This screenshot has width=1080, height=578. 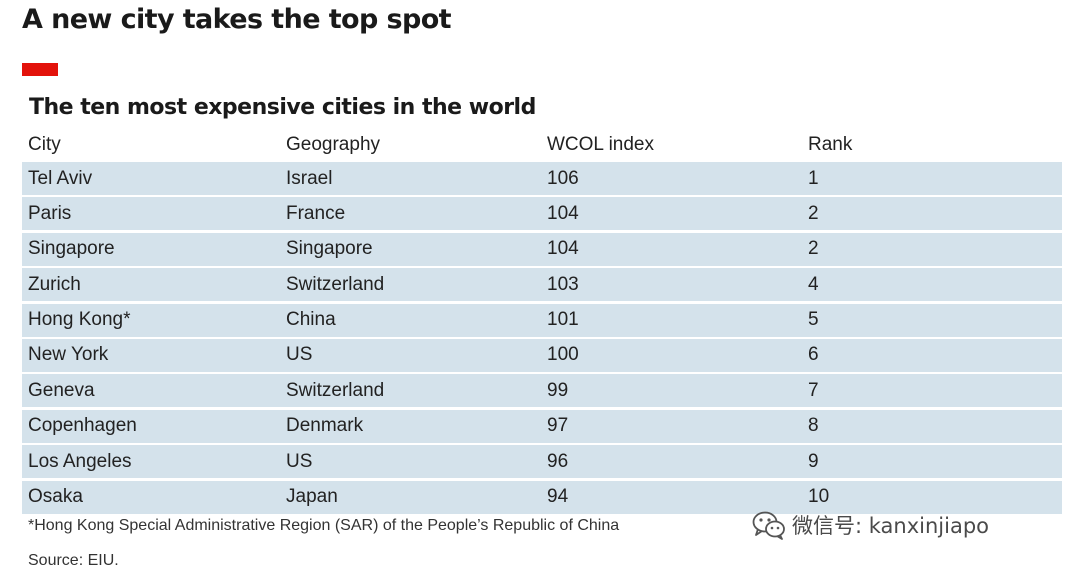 I want to click on accent-bar, so click(x=40, y=69).